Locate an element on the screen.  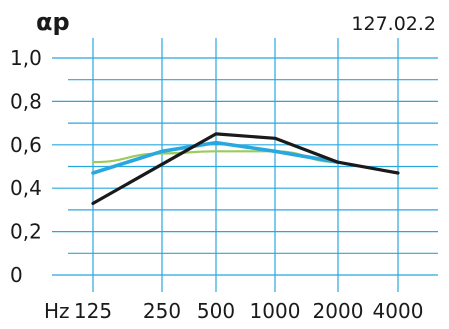
x-tick-label: 125 is located at coordinates (93, 311).